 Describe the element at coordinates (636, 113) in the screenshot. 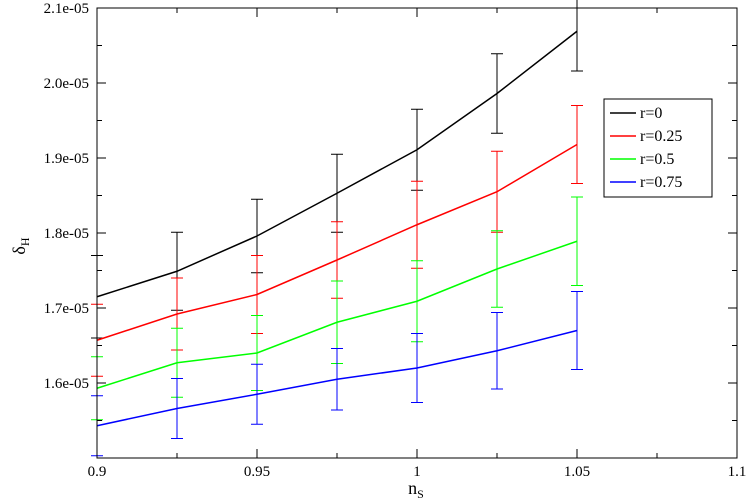

I see `legend-item: r=0` at that location.